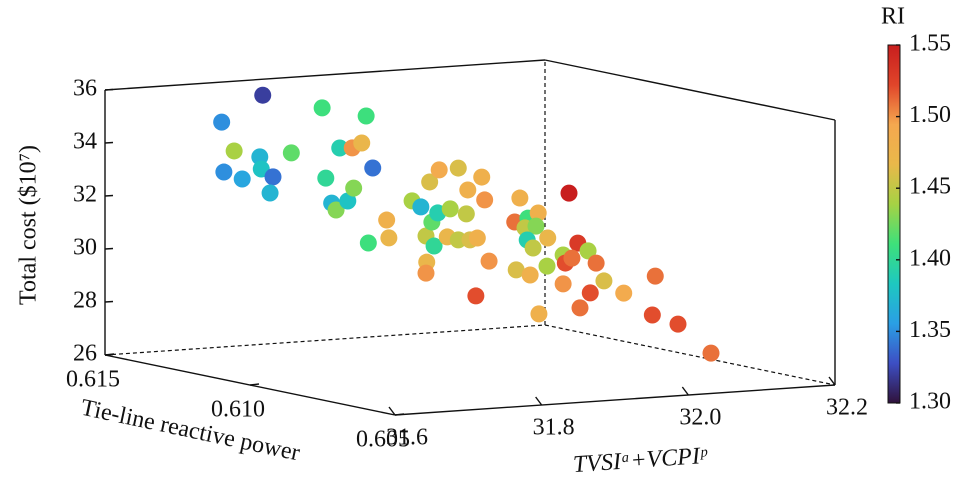 Image resolution: width=967 pixels, height=490 pixels. What do you see at coordinates (894, 224) in the screenshot?
I see `colorbar` at bounding box center [894, 224].